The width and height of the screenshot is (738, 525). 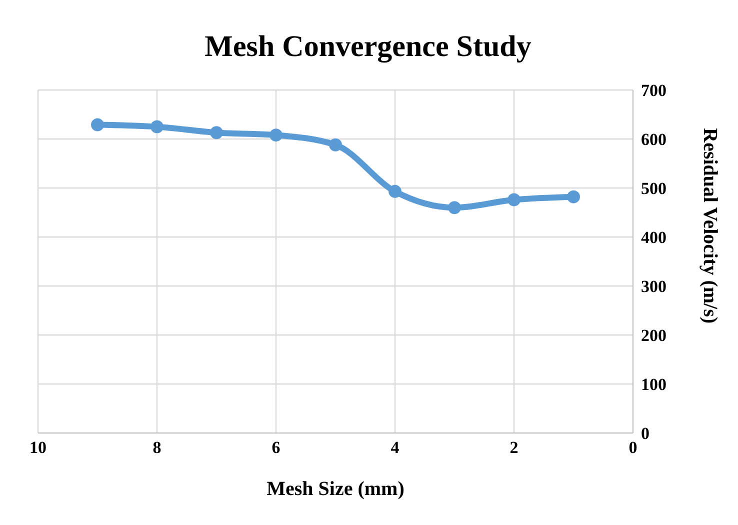 I want to click on y-tick-label: 100, so click(x=653, y=384).